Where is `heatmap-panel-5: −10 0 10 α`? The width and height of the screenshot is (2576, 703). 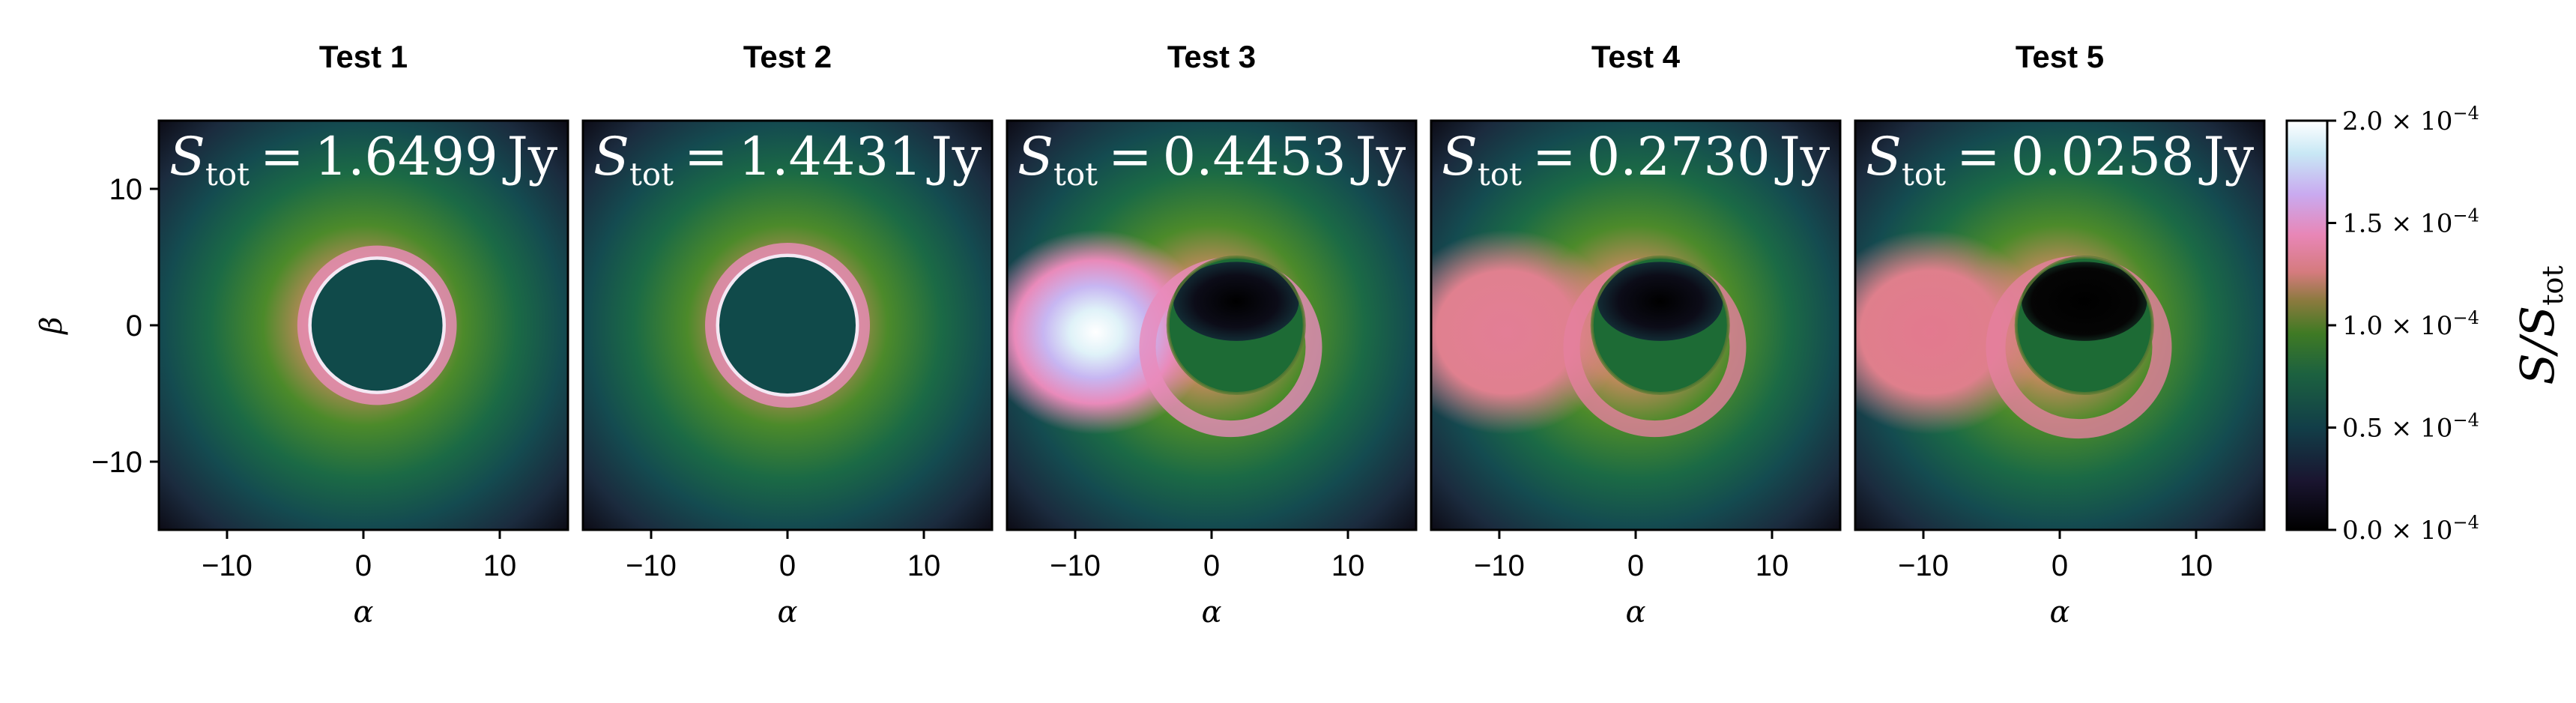 heatmap-panel-5: −10 0 10 α is located at coordinates (2060, 374).